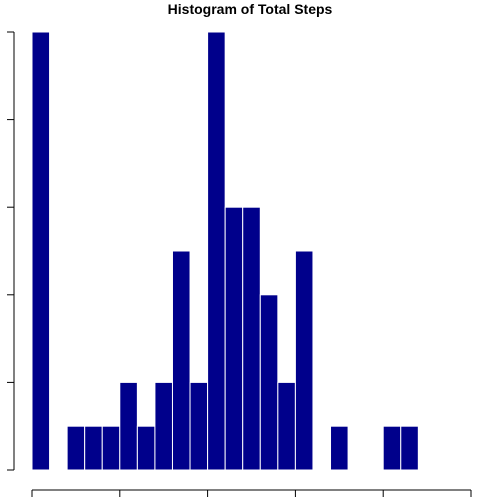 The width and height of the screenshot is (504, 504). What do you see at coordinates (250, 9) in the screenshot?
I see `chart-title: Histogram of Total Steps` at bounding box center [250, 9].